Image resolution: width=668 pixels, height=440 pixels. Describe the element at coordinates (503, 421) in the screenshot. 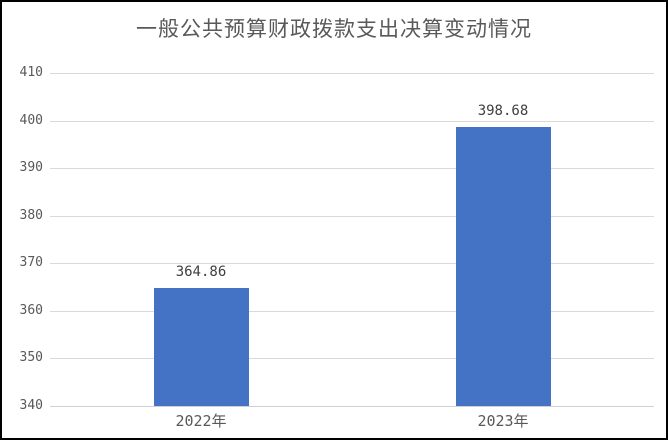

I see `x-tick-label-2023年: 2023年` at that location.